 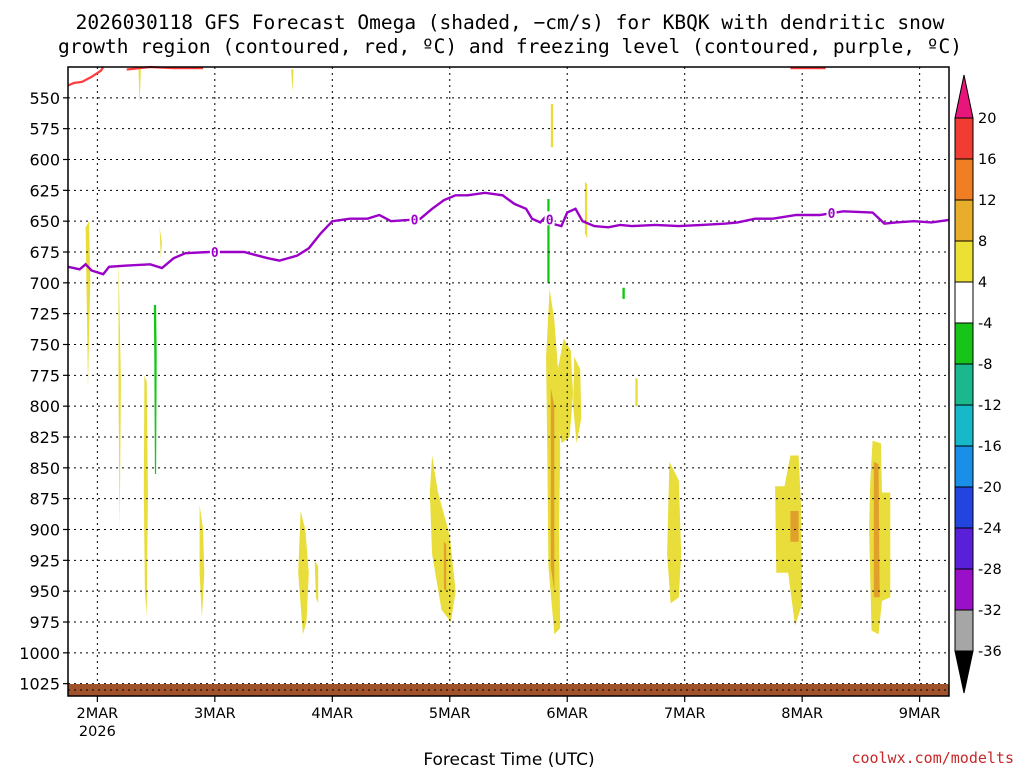 What do you see at coordinates (332, 714) in the screenshot?
I see `x-tick-label-4MAR: 4MAR` at bounding box center [332, 714].